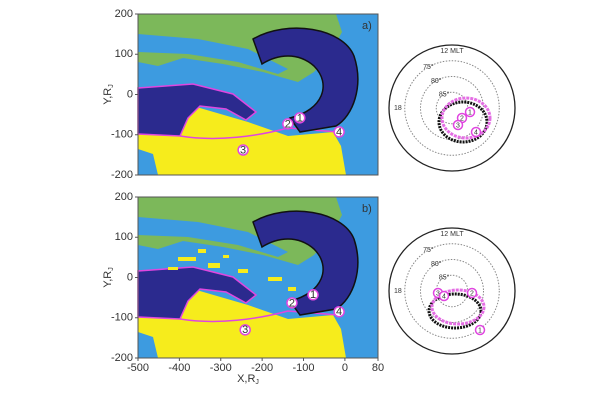  I want to click on x-tick-label: 0, so click(345, 368).